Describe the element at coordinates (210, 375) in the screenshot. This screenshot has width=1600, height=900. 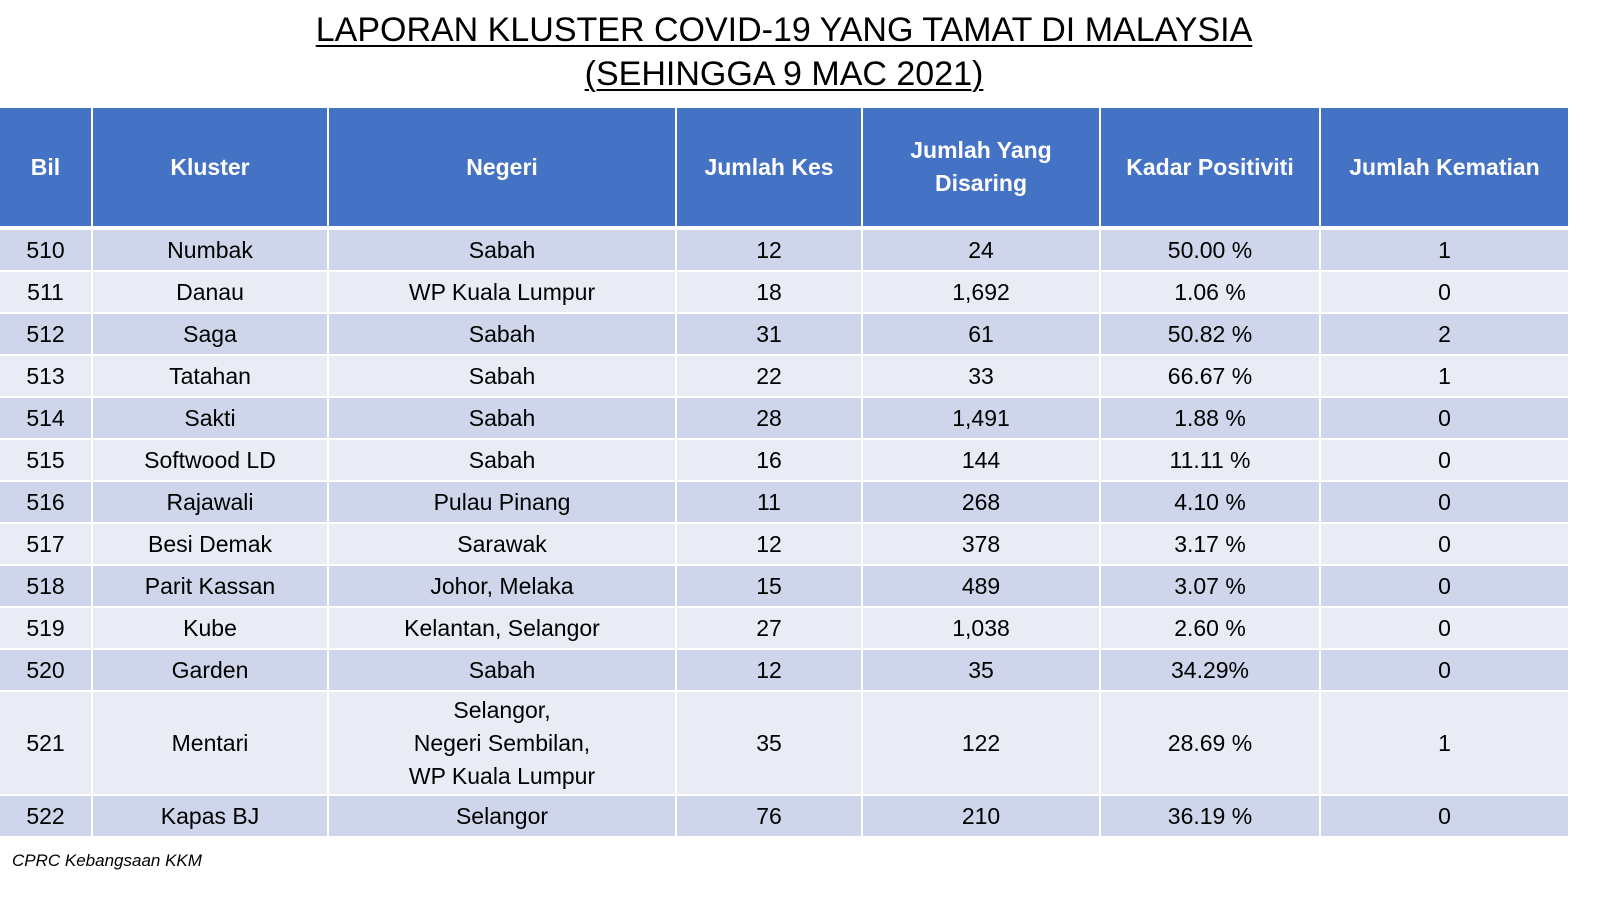
I see `cell-kluster: Tatahan` at that location.